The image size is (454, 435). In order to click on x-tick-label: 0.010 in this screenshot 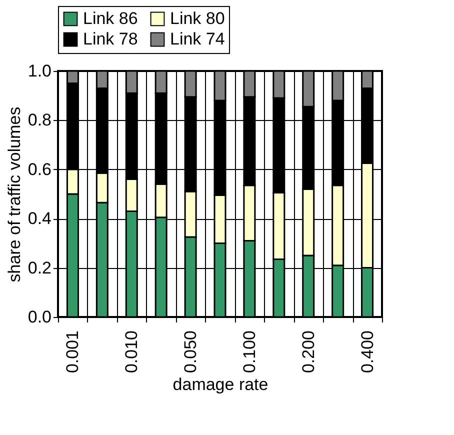, I will do `click(132, 352)`.